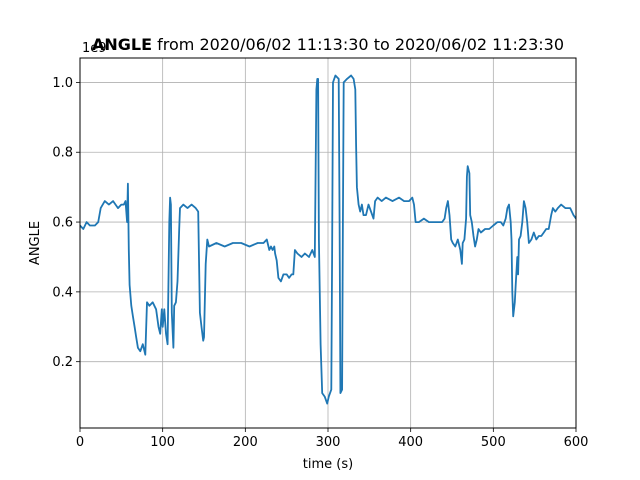 This screenshot has width=640, height=480. Describe the element at coordinates (62, 83) in the screenshot. I see `y-tick-label: 1.0` at that location.